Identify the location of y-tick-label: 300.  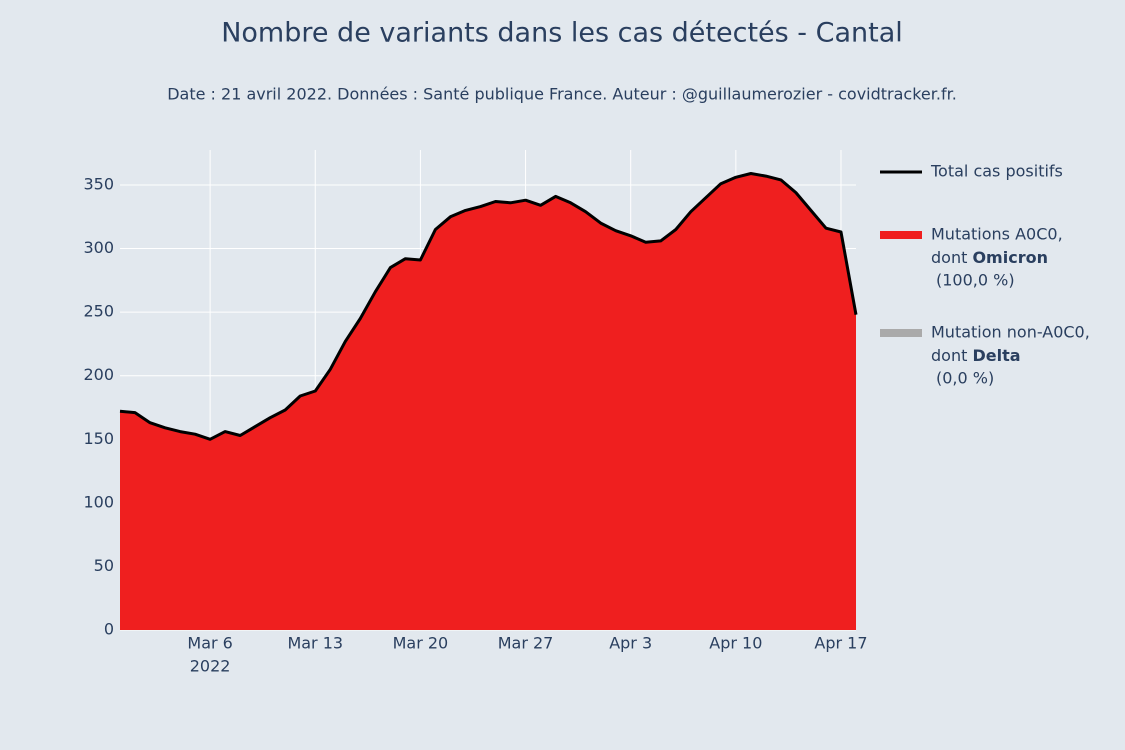
(98, 247).